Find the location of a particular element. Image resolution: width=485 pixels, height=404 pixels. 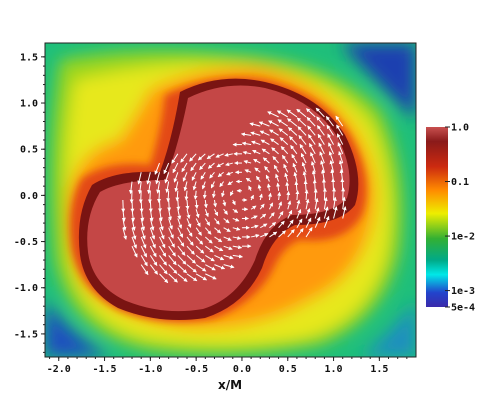

x-tick-label: -1.5 is located at coordinates (104, 369).